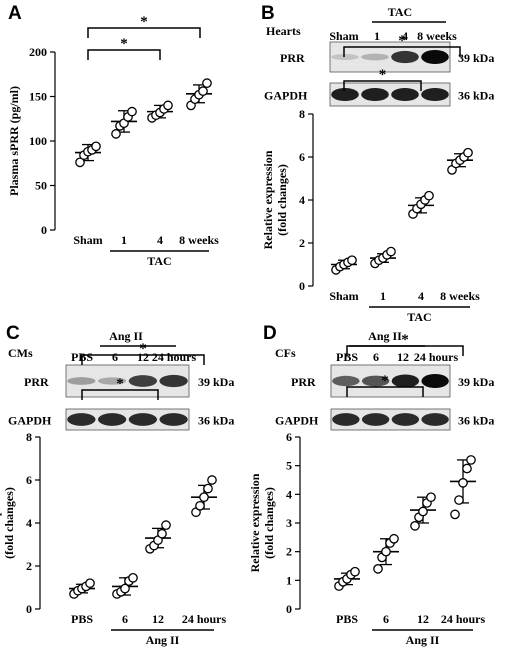 The height and width of the screenshot is (650, 512). Describe the element at coordinates (163, 640) in the screenshot. I see `group-label: Ang II` at that location.